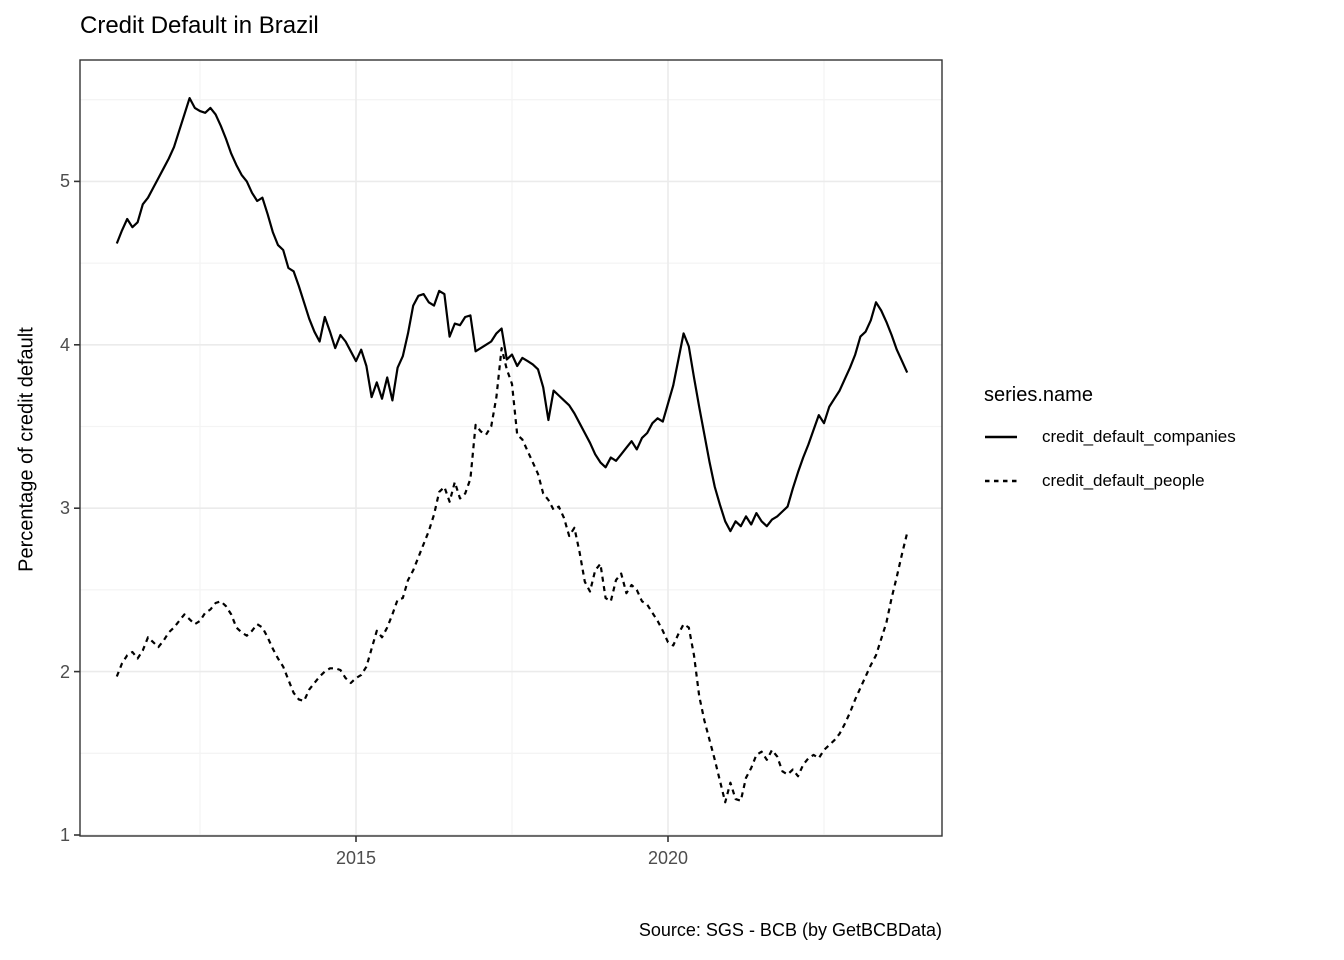  What do you see at coordinates (199, 25) in the screenshot?
I see `chart-title: Credit Default in Brazil` at bounding box center [199, 25].